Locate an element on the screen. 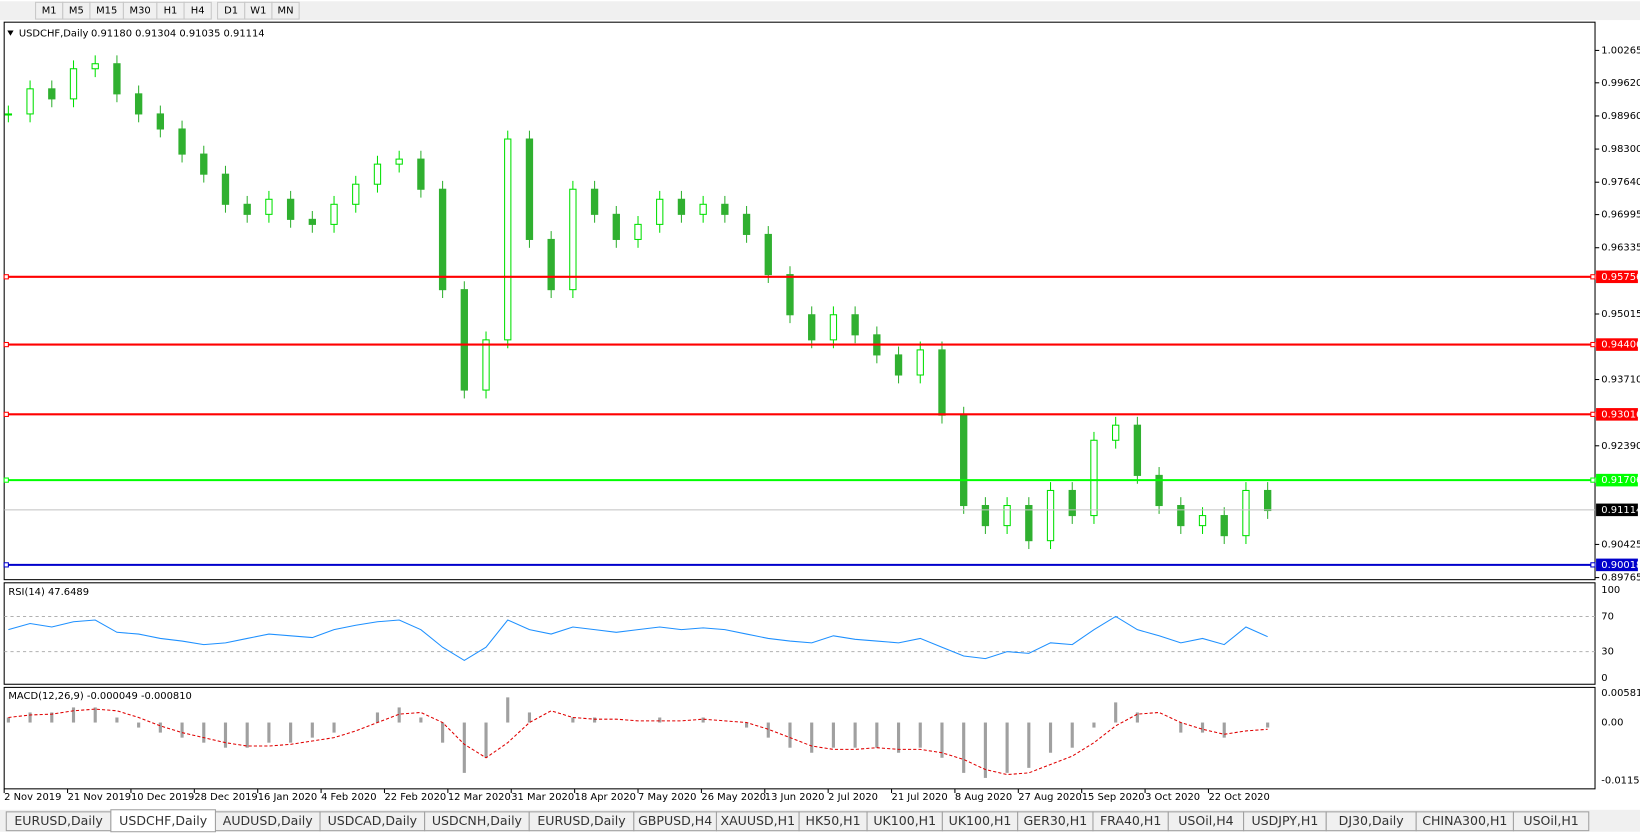 The image size is (1640, 833). chart-tab-label: USOil,H4 is located at coordinates (1205, 820).